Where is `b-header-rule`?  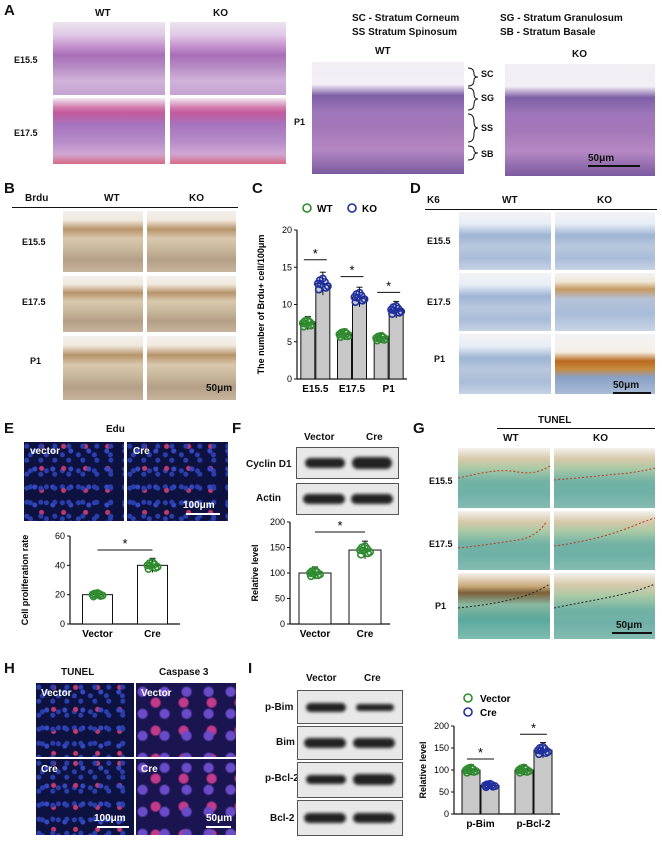
b-header-rule is located at coordinates (125, 207).